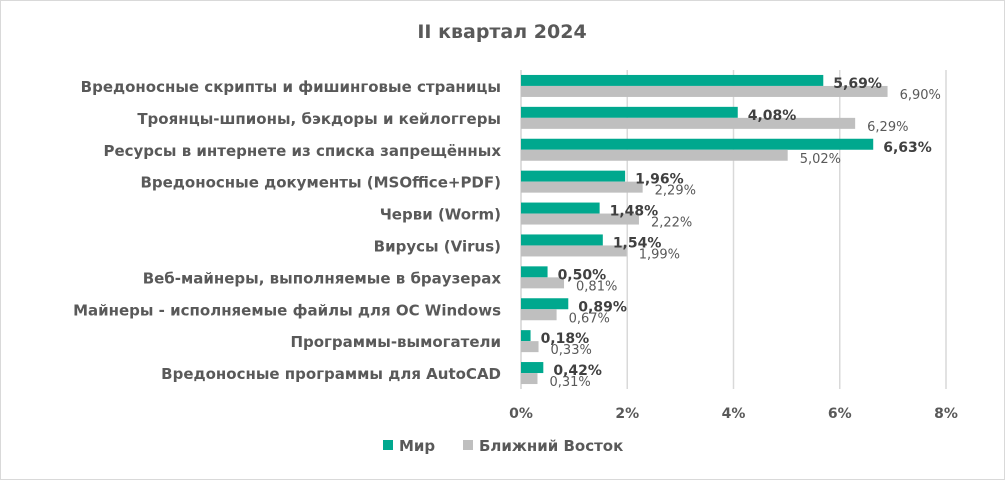 The height and width of the screenshot is (480, 1005). I want to click on x-tick-label: 6%, so click(840, 414).